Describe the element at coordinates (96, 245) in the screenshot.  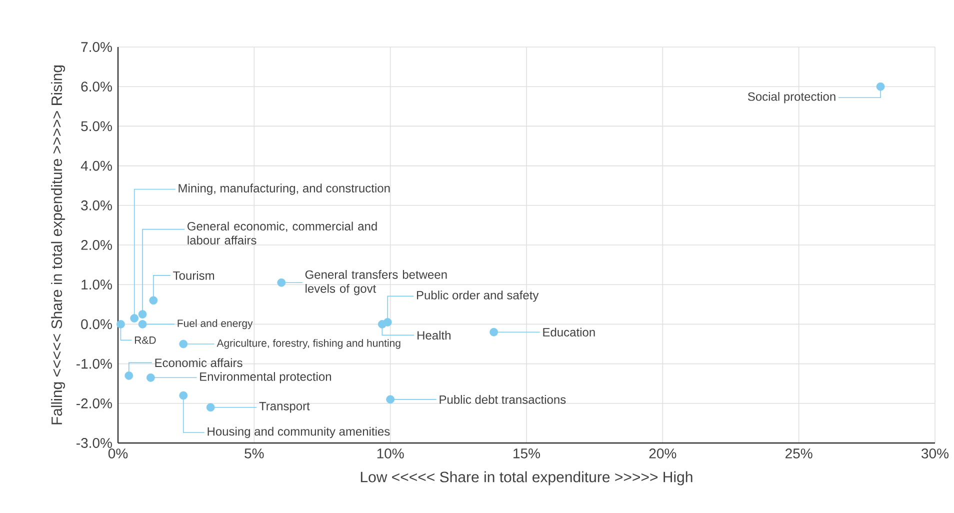
I see `y-tick-label: 2.0%` at that location.